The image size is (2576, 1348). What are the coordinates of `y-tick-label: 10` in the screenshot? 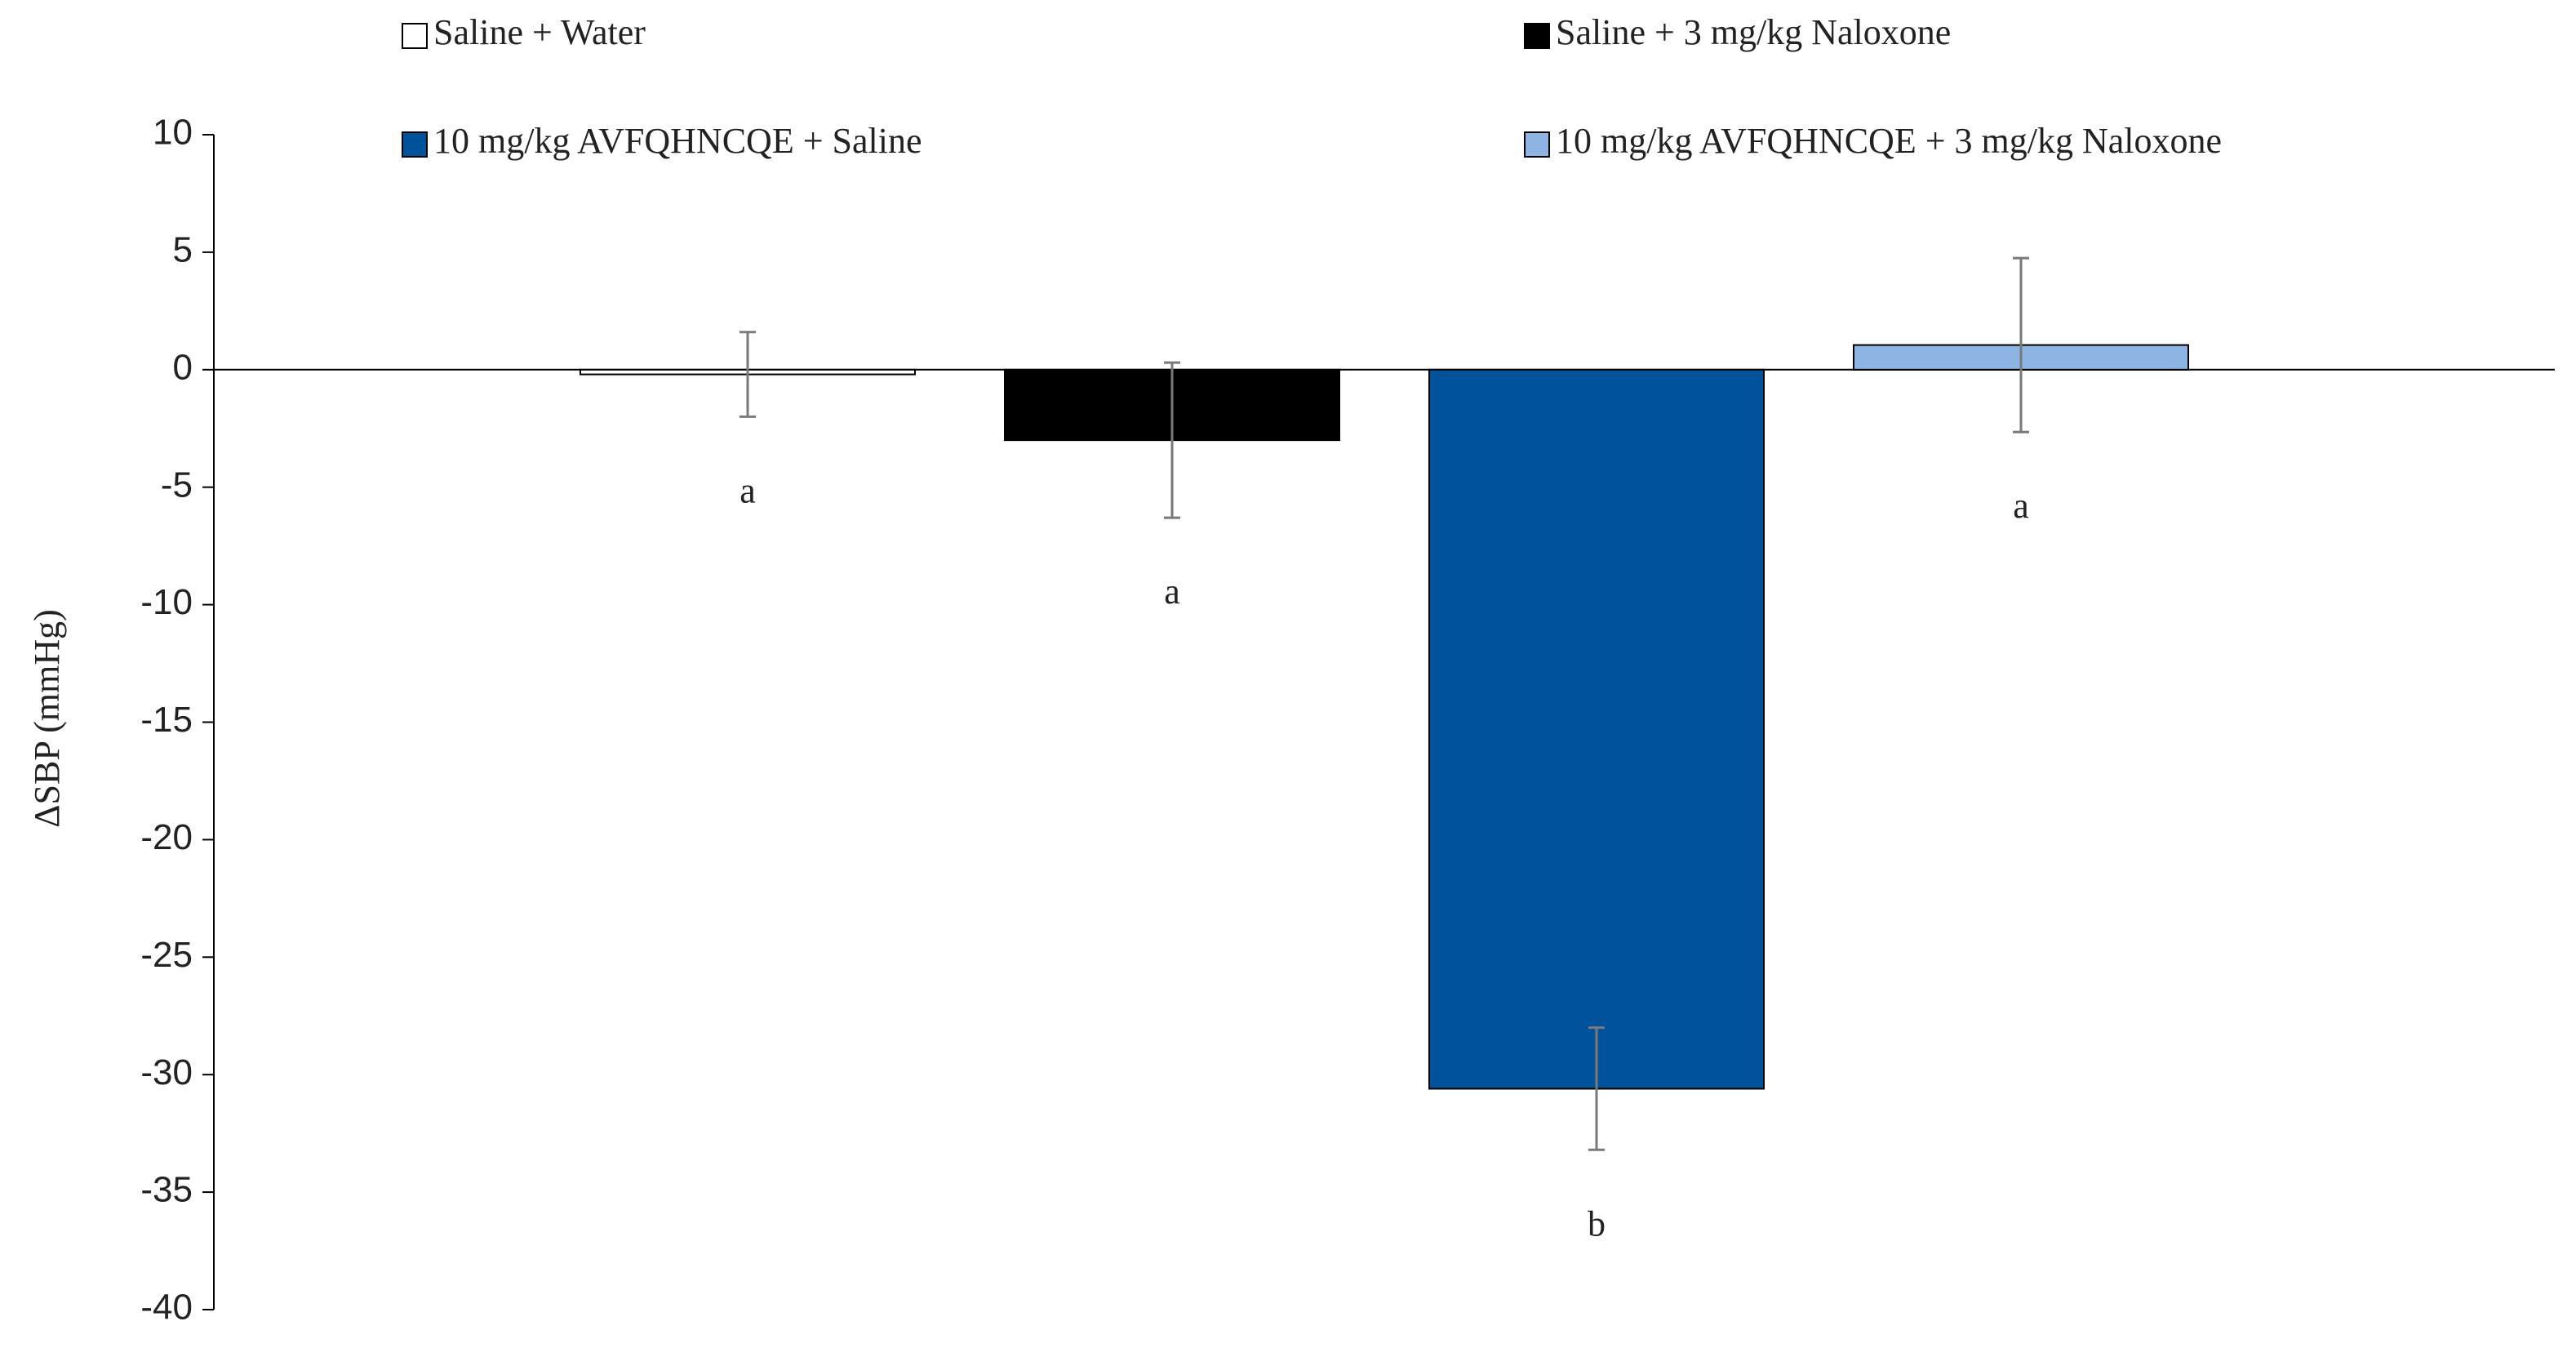 It's located at (173, 133).